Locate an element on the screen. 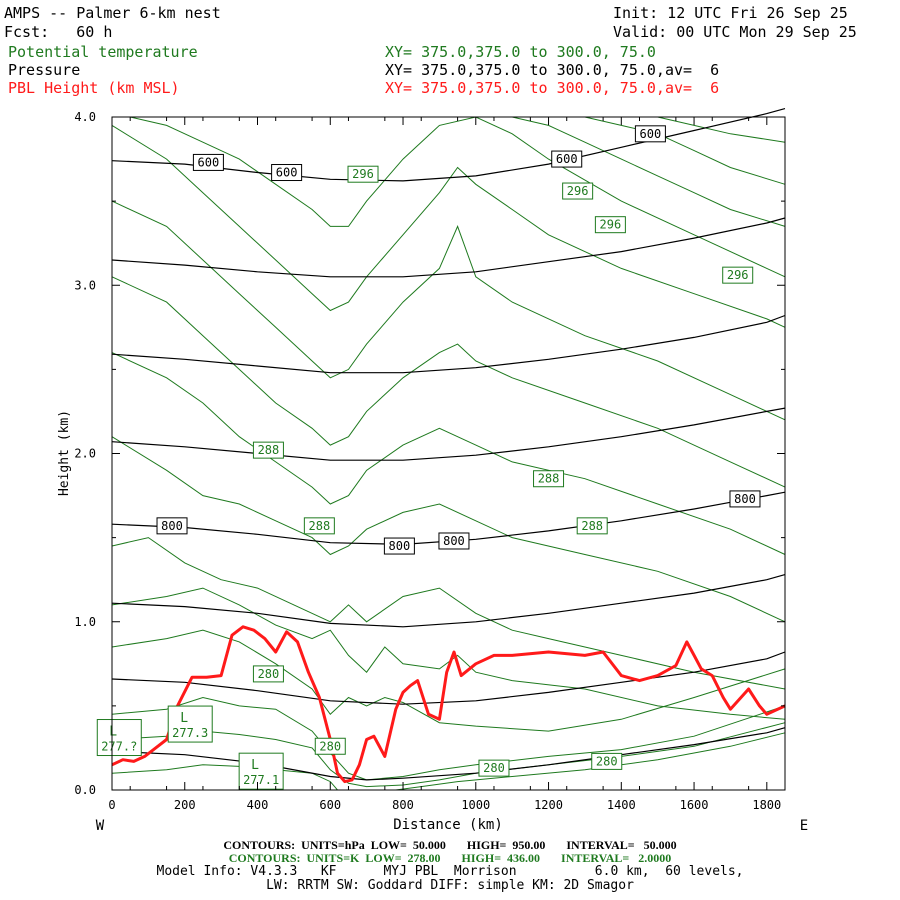  pressure-label-0: 600 is located at coordinates (208, 162).